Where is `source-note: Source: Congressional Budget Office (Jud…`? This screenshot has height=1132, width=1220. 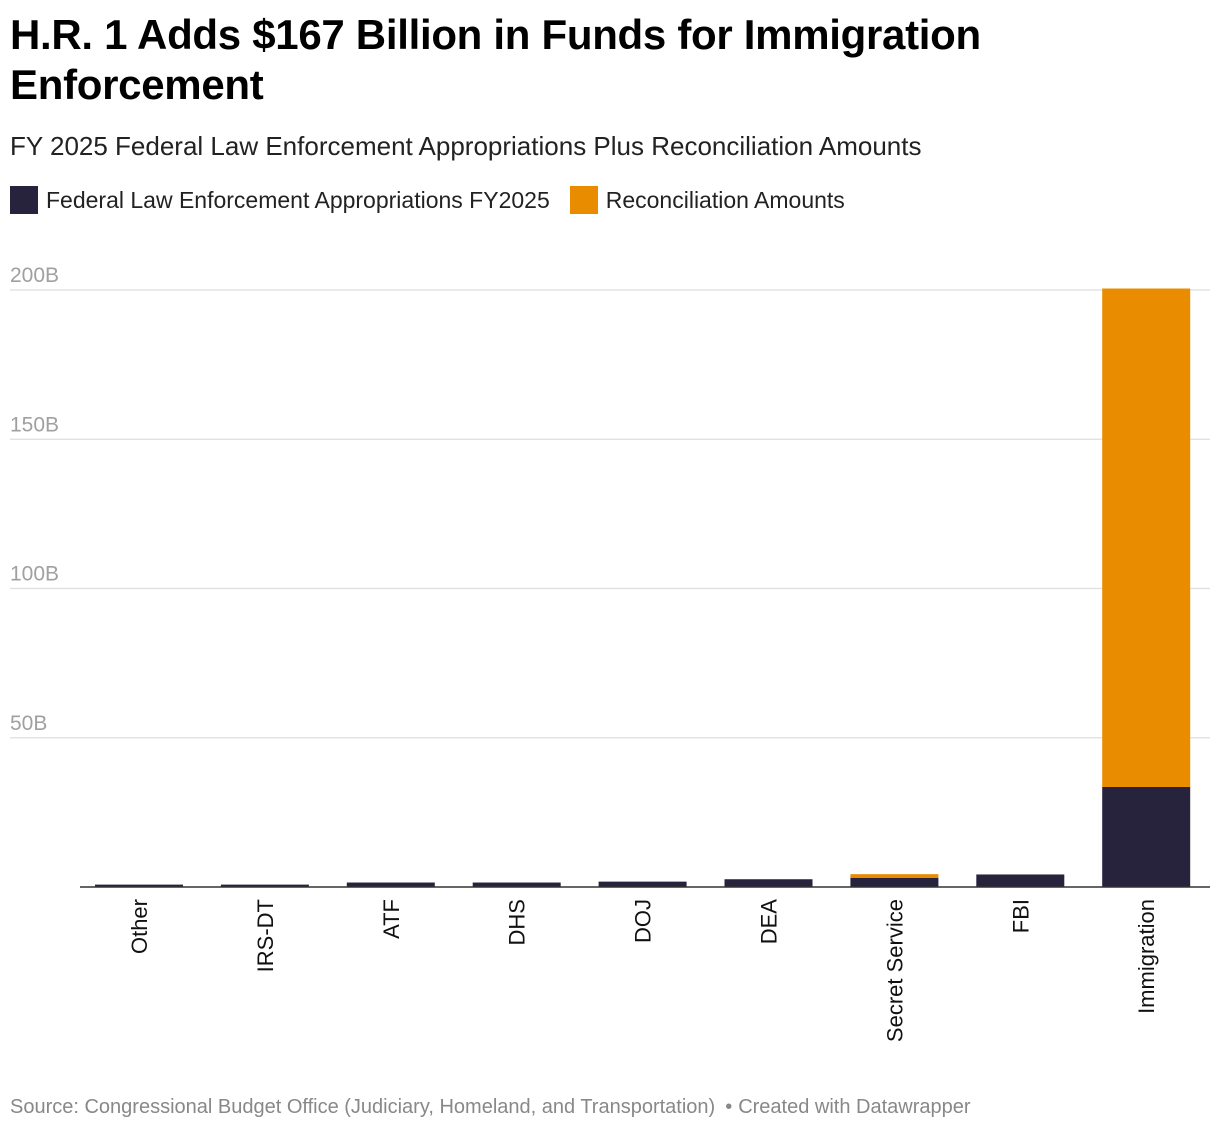 source-note: Source: Congressional Budget Office (Jud… is located at coordinates (363, 1107).